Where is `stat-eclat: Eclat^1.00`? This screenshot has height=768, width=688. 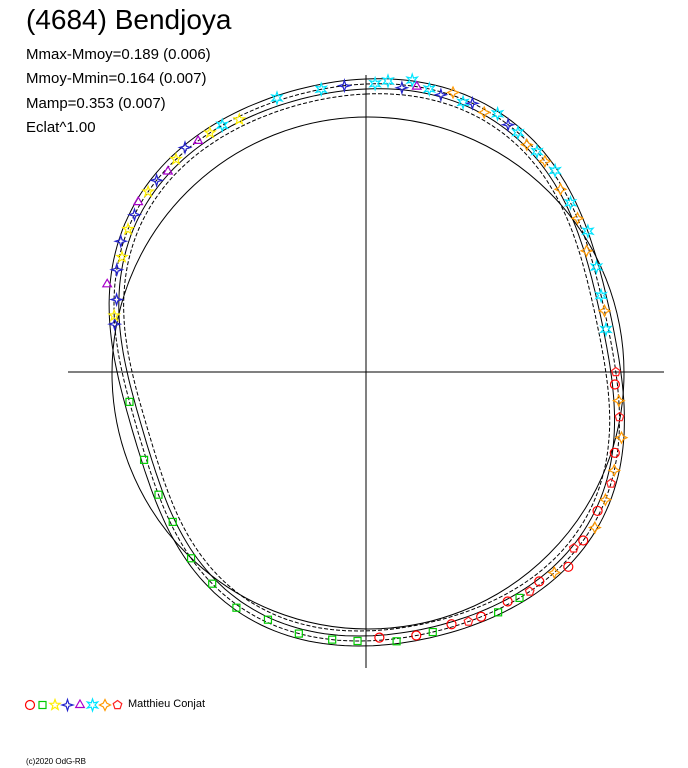
stat-eclat: Eclat^1.00 is located at coordinates (61, 127).